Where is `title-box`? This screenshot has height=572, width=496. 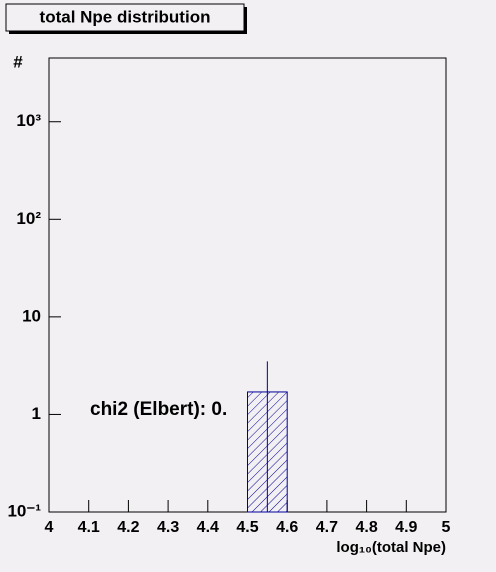 title-box is located at coordinates (125, 17).